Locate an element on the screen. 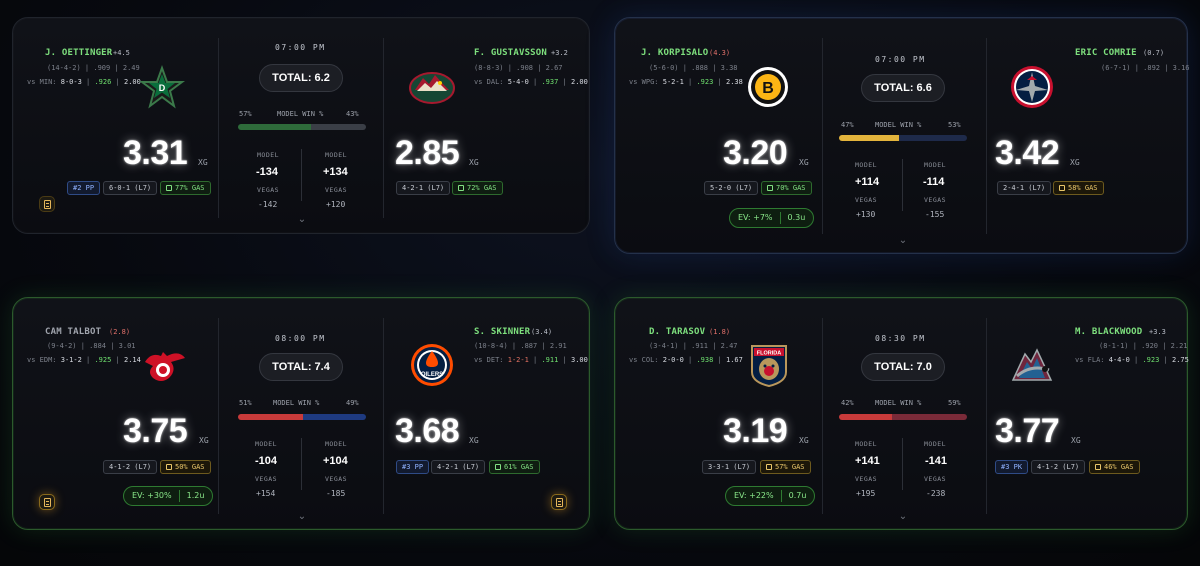 The width and height of the screenshot is (1200, 566). away-xg-value: 3.75 is located at coordinates (155, 431).